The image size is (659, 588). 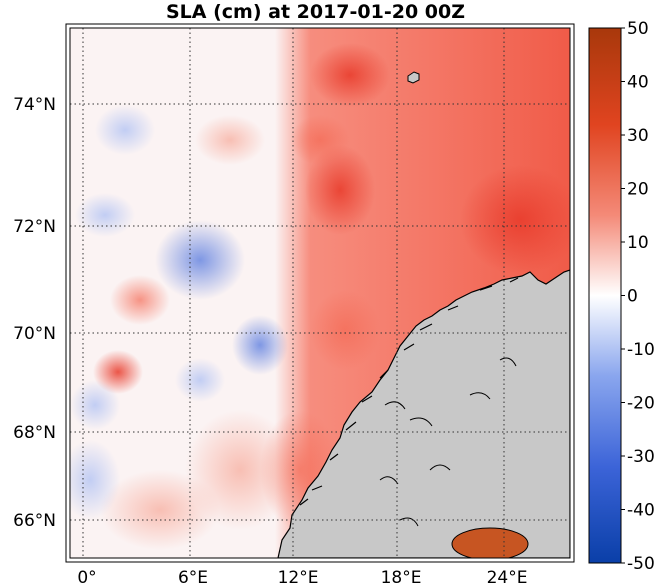 What do you see at coordinates (638, 83) in the screenshot?
I see `colorbar-tick-label: 40` at bounding box center [638, 83].